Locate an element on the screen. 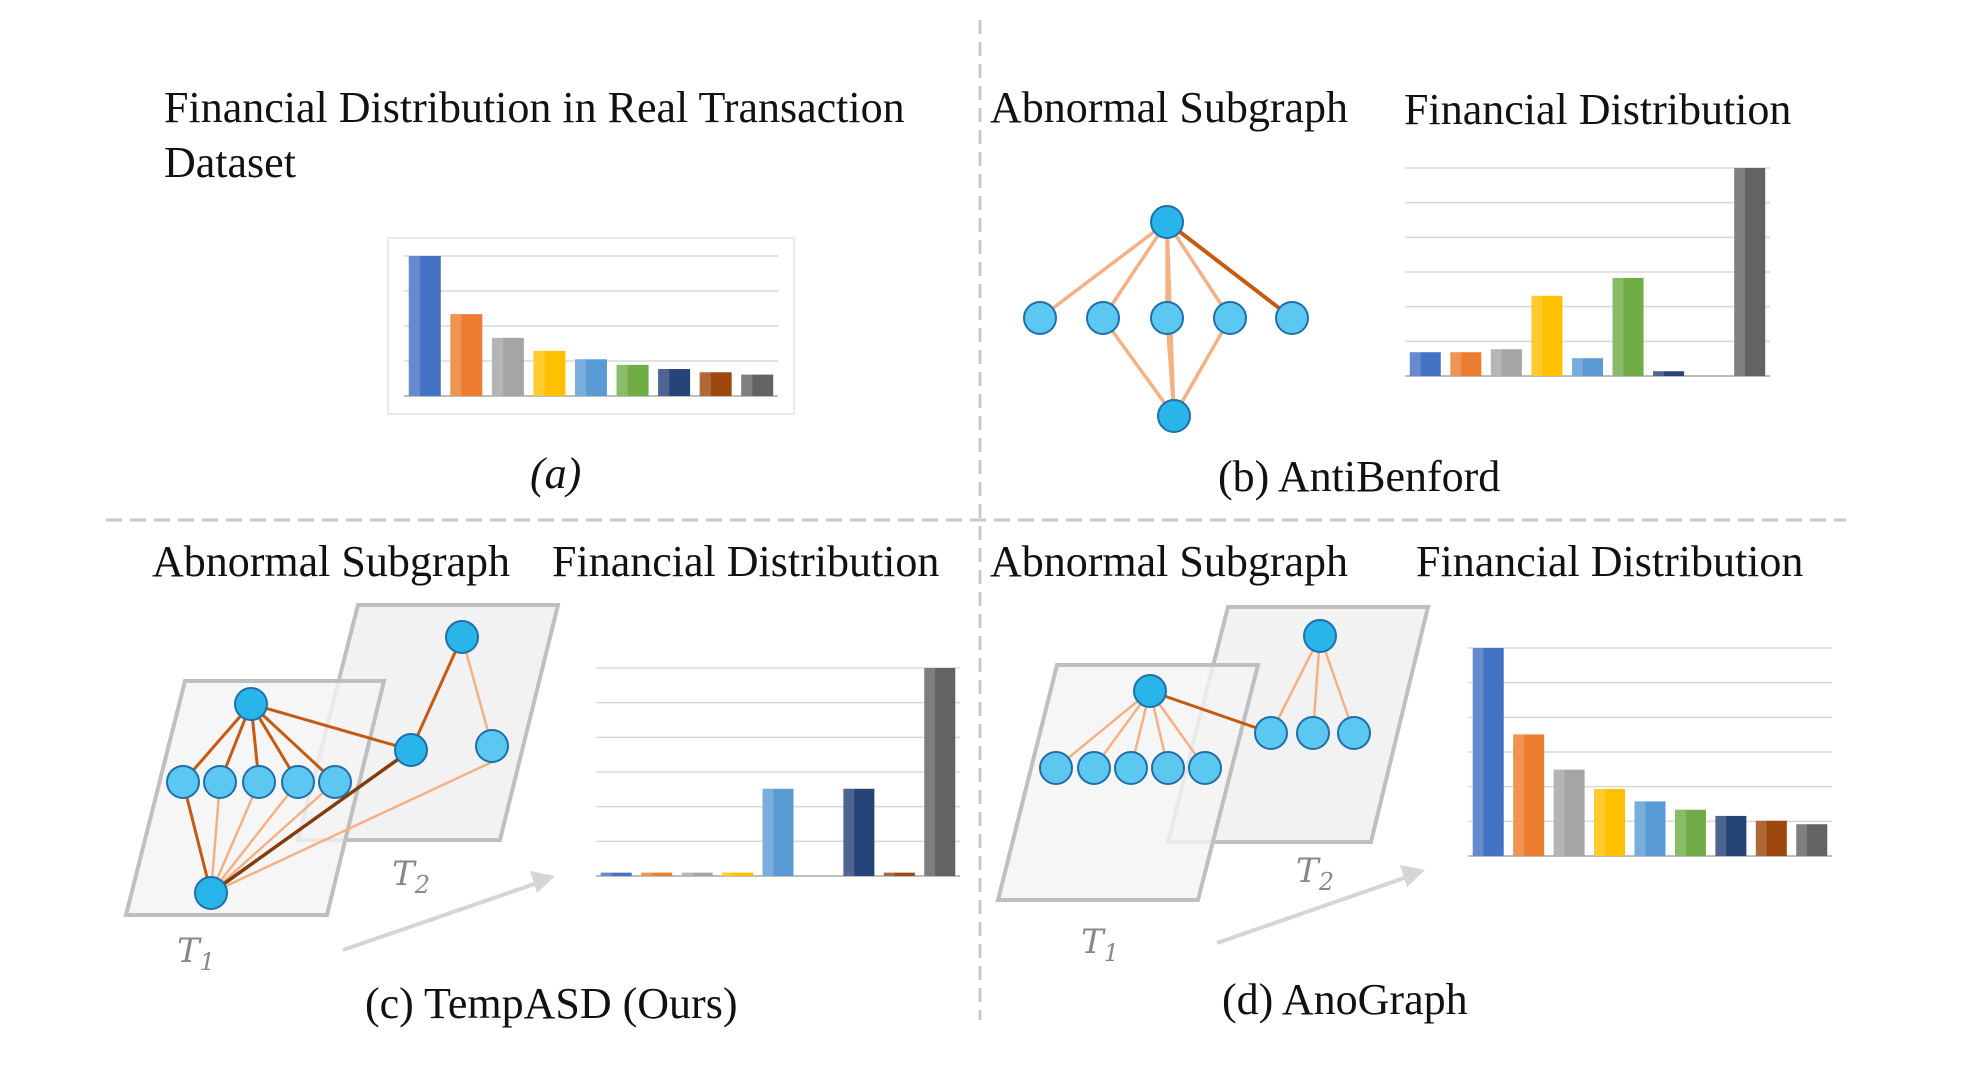  panel-b-distribution-title: Financial Distribution is located at coordinates (1598, 109).